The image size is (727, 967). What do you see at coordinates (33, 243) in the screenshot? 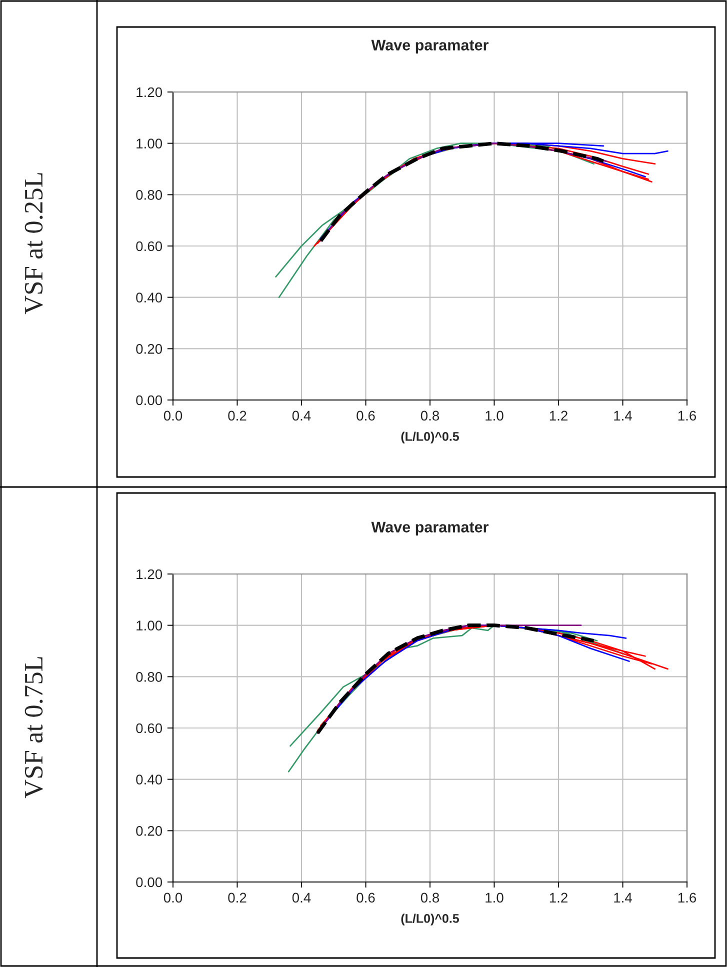
I see `y-axis-title: VSF at 0.25L` at bounding box center [33, 243].